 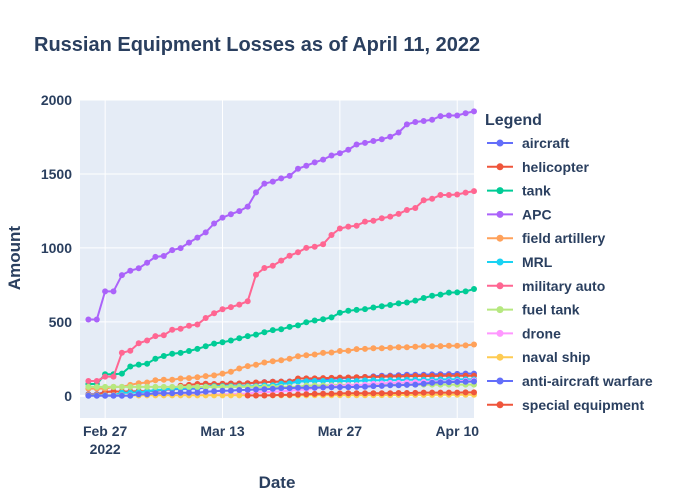 I want to click on legend-label: special equipment, so click(x=583, y=405).